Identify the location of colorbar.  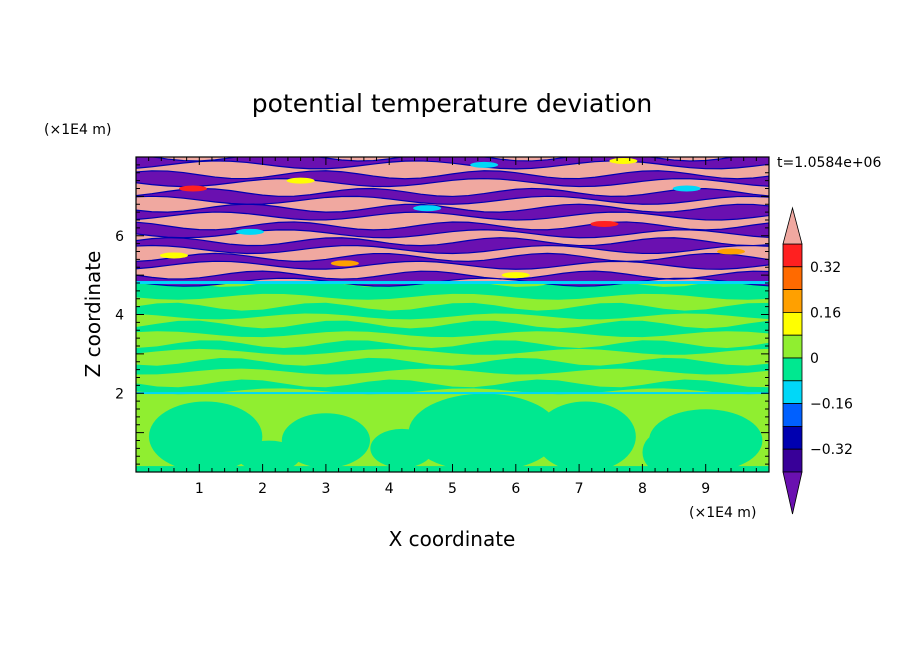
(792, 360).